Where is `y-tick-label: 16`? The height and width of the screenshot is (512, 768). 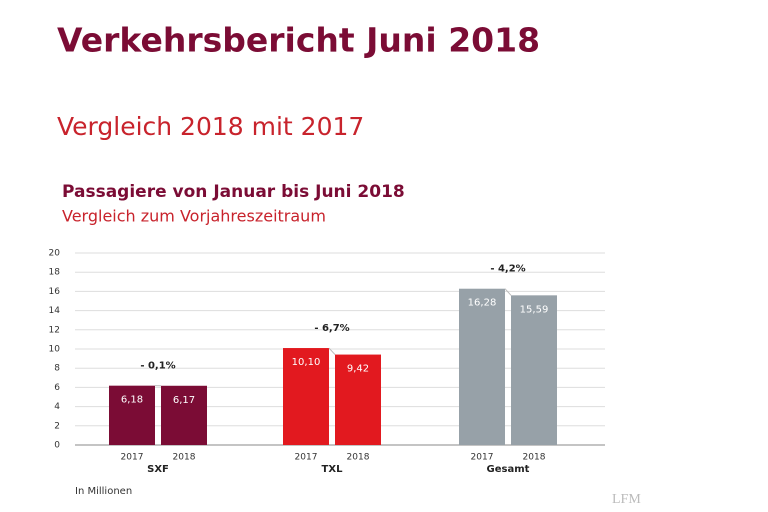 y-tick-label: 16 is located at coordinates (55, 292).